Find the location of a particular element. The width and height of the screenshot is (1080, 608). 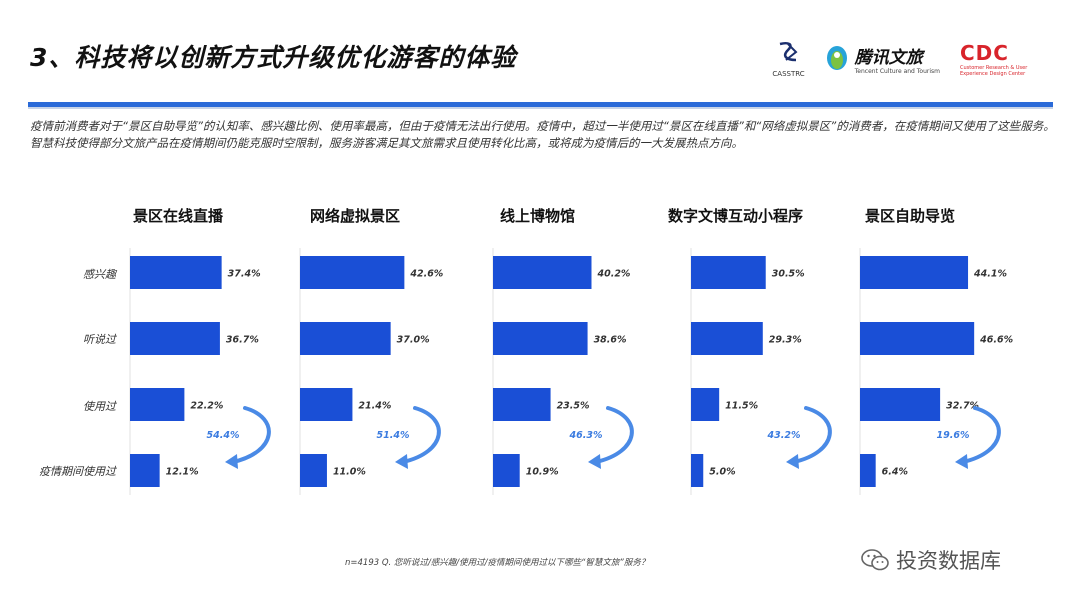

chart-title-5: 景区自助导览 is located at coordinates (910, 216).